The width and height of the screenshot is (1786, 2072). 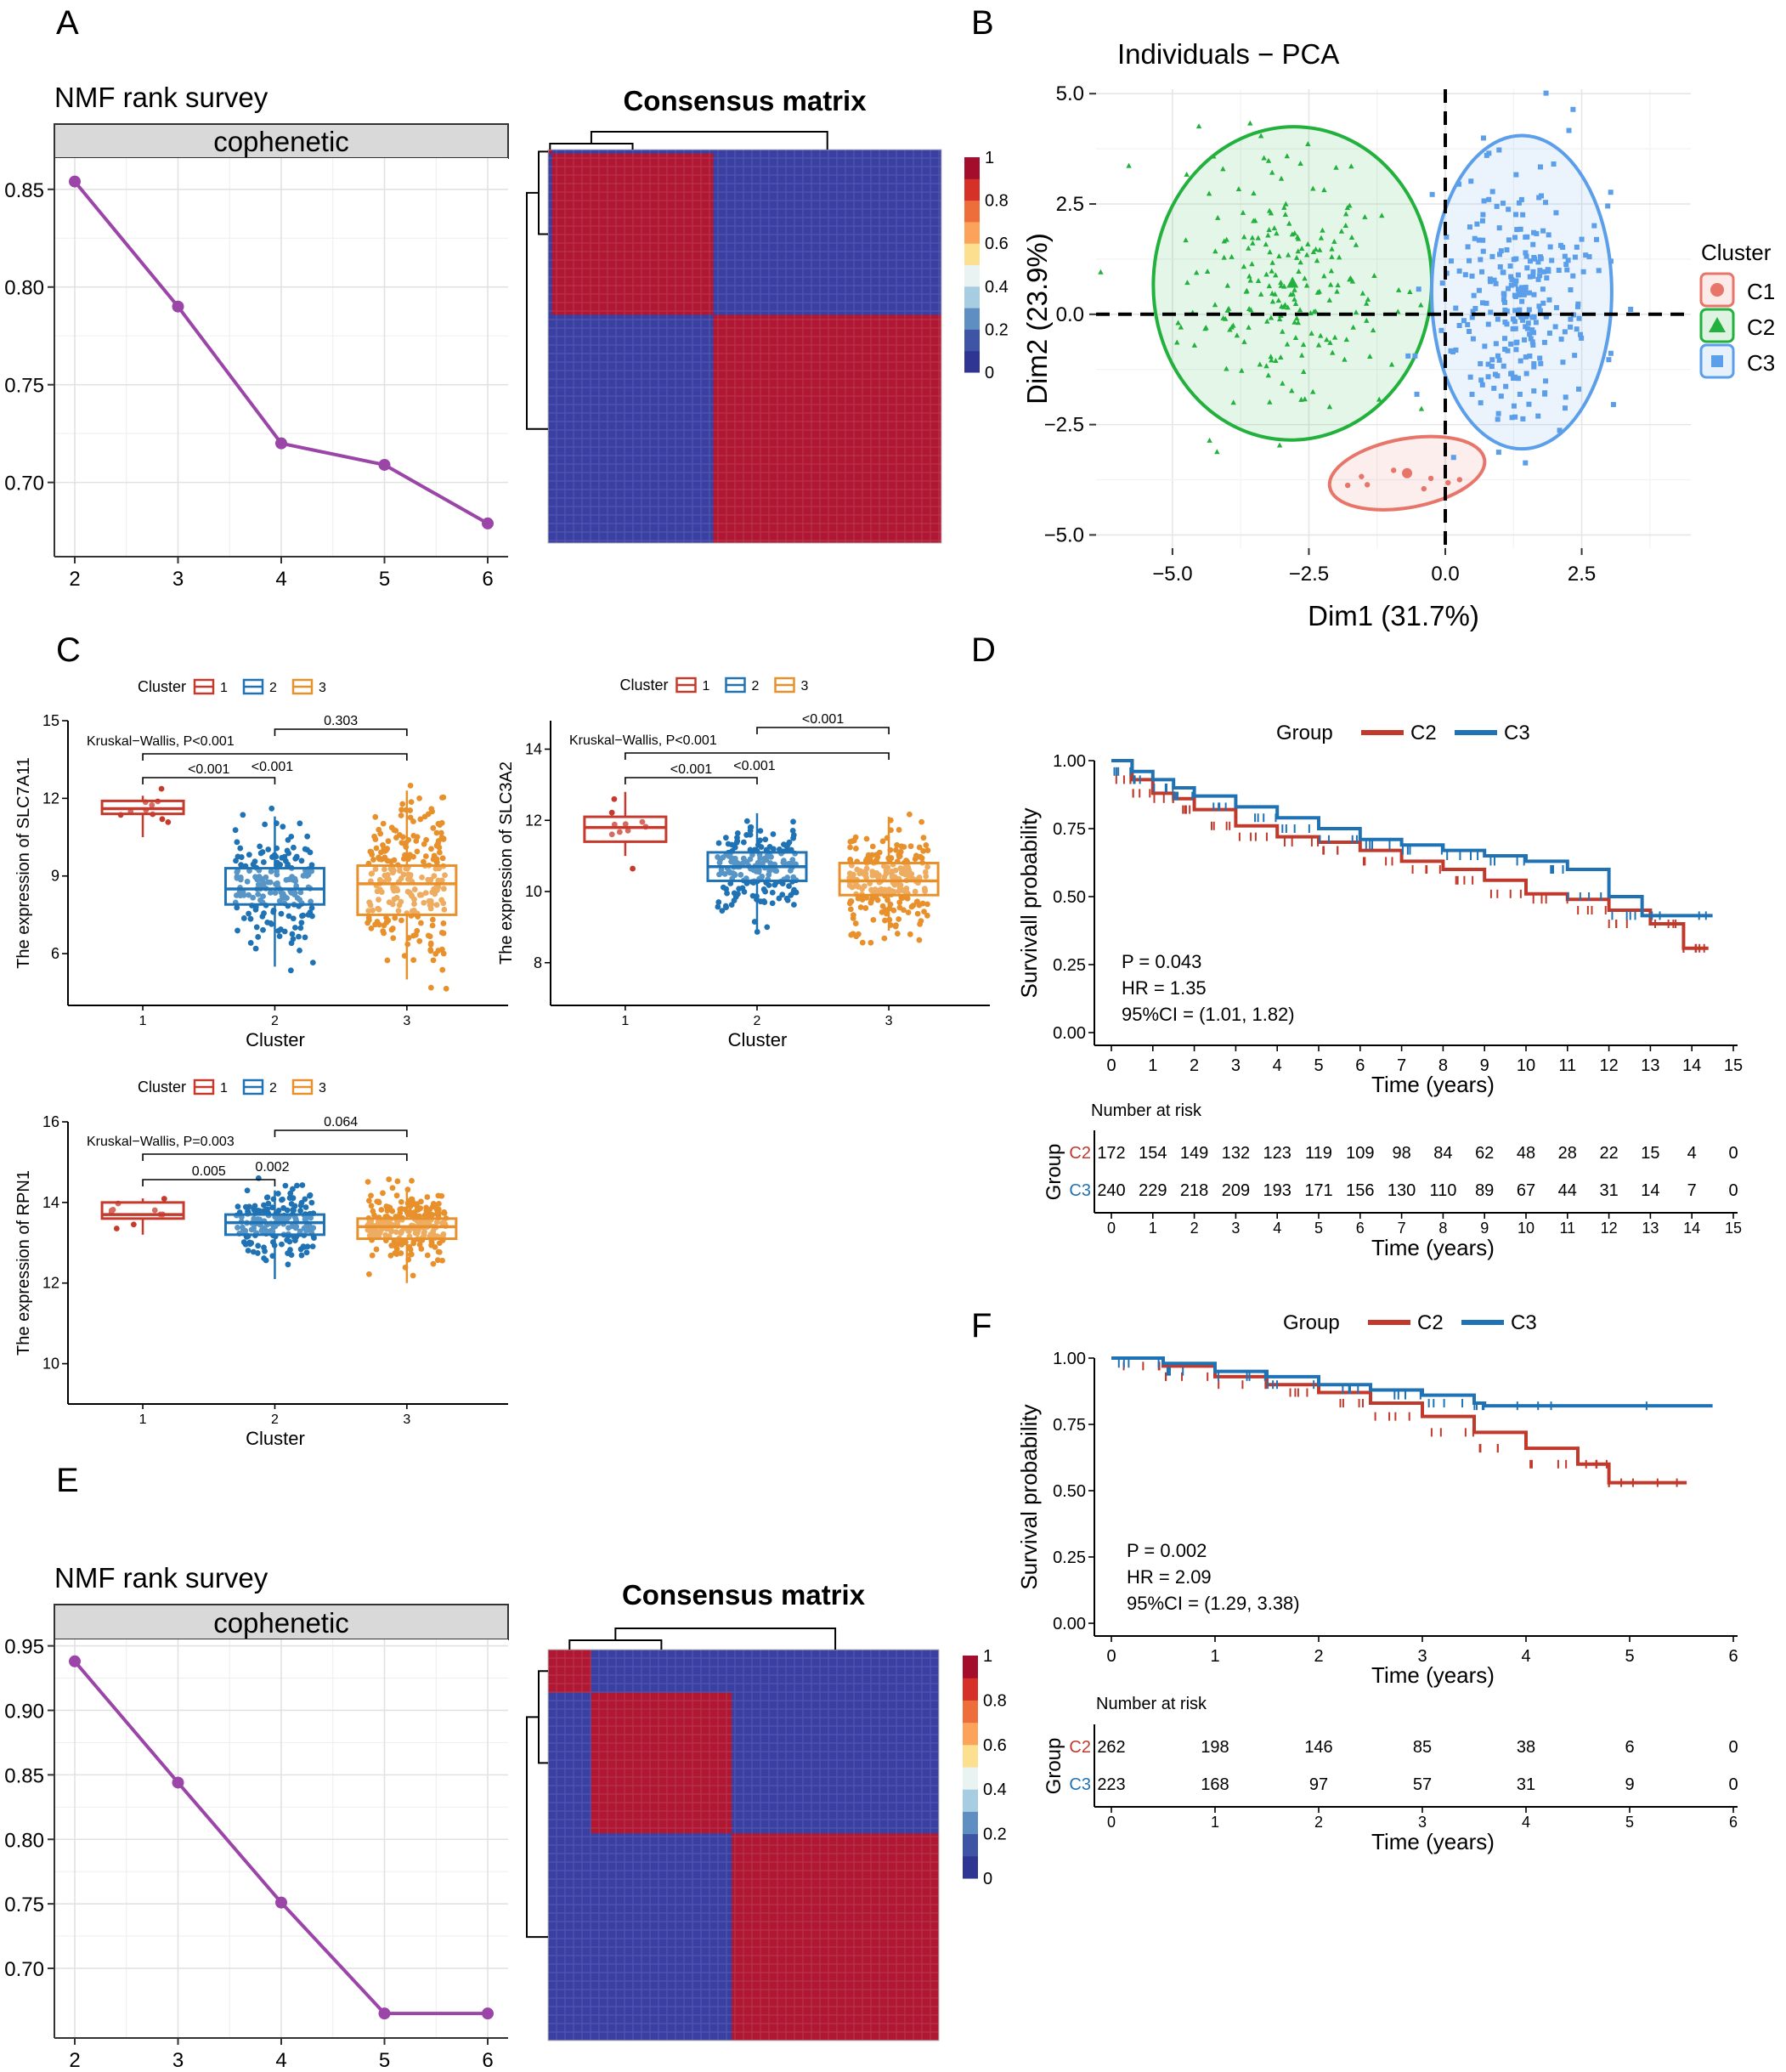 What do you see at coordinates (1630, 1822) in the screenshot?
I see `risk-x-tick-label: 5` at bounding box center [1630, 1822].